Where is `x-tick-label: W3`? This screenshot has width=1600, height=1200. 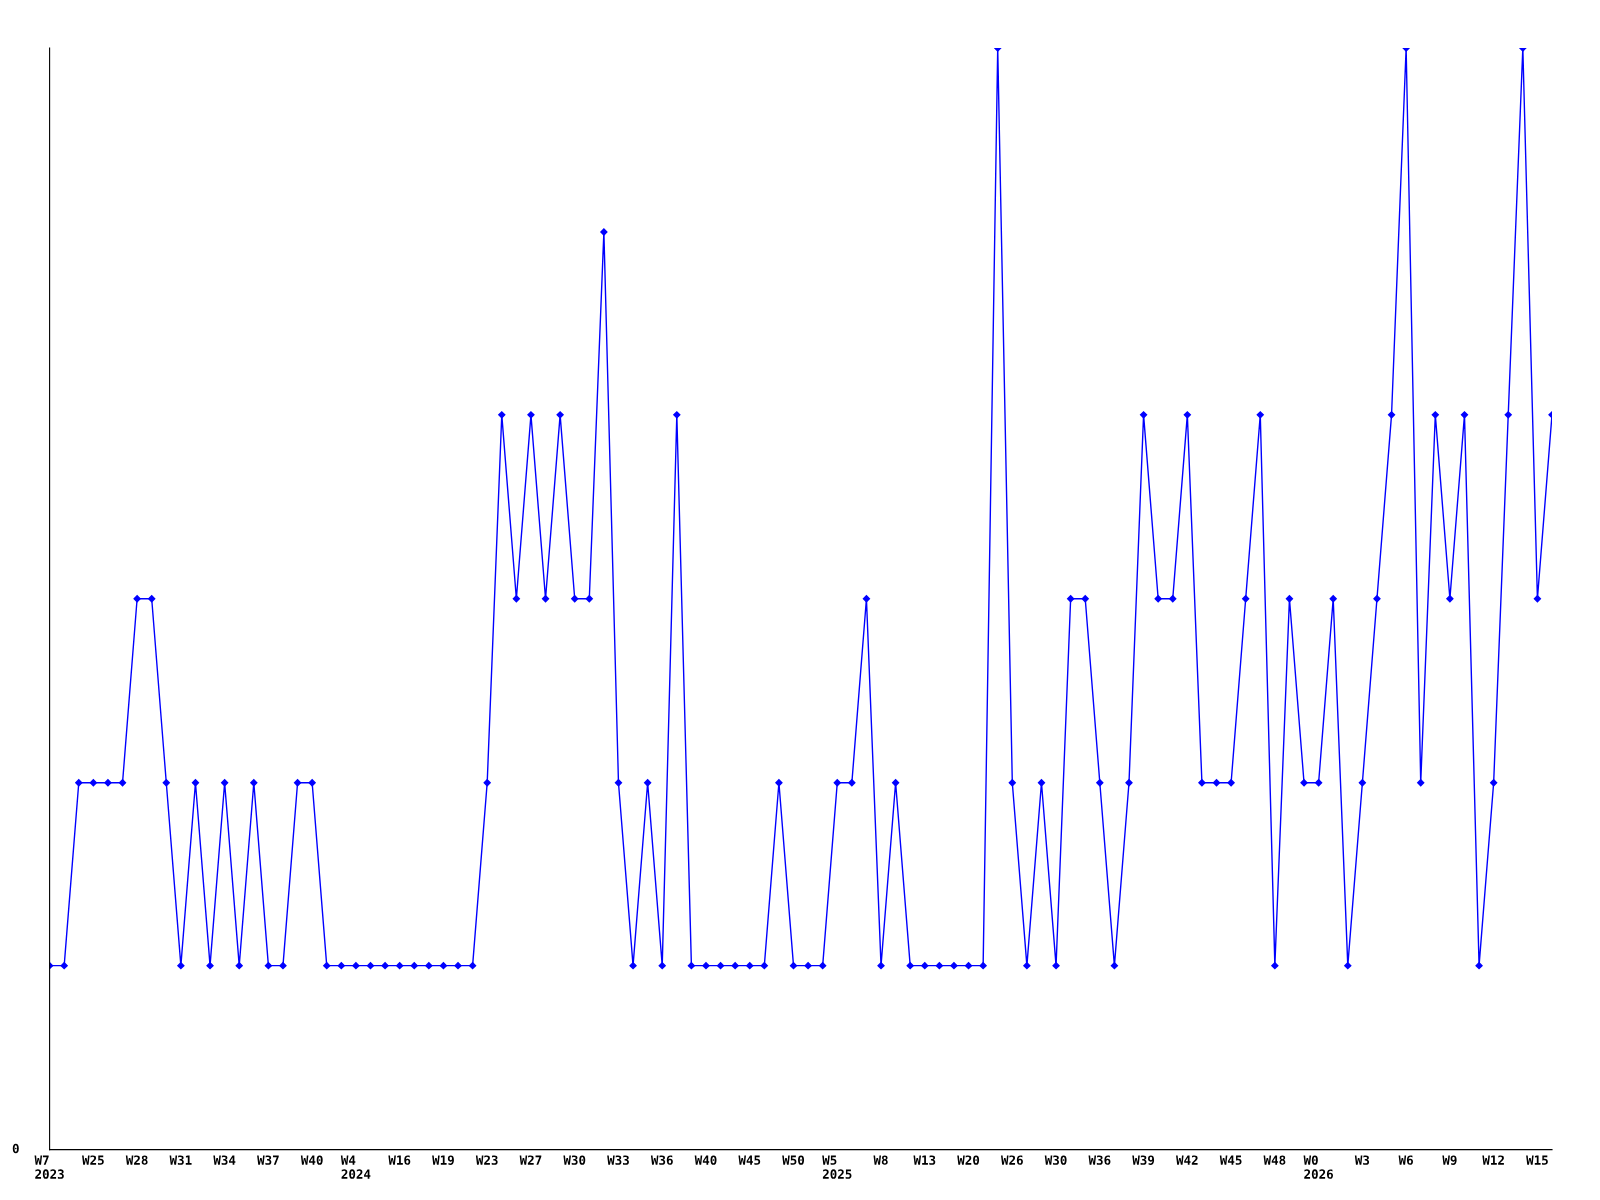
x-tick-label: W3 is located at coordinates (1362, 1160).